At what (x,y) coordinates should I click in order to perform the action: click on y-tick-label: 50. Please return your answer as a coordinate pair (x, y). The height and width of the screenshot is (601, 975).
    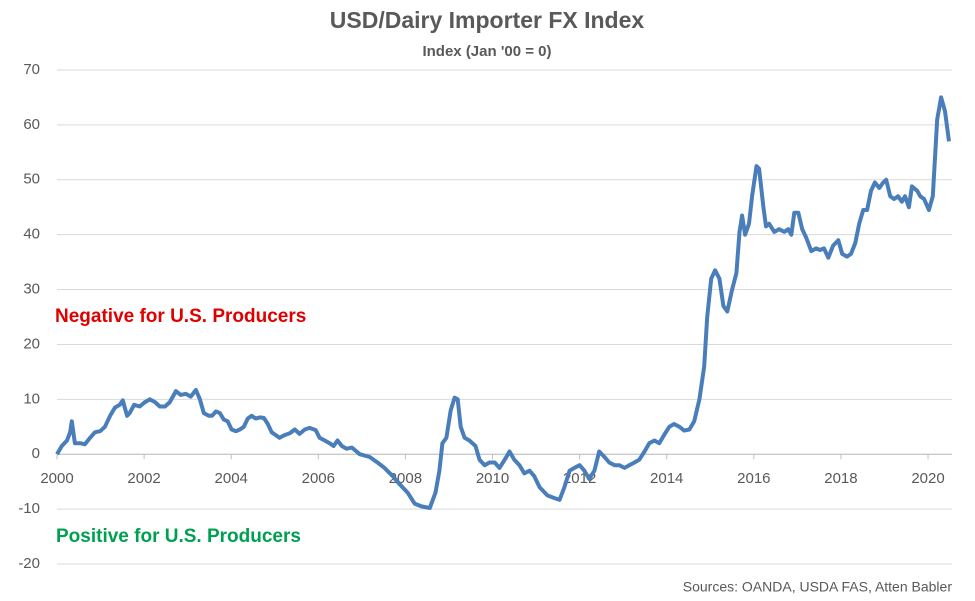
    Looking at the image, I should click on (31, 179).